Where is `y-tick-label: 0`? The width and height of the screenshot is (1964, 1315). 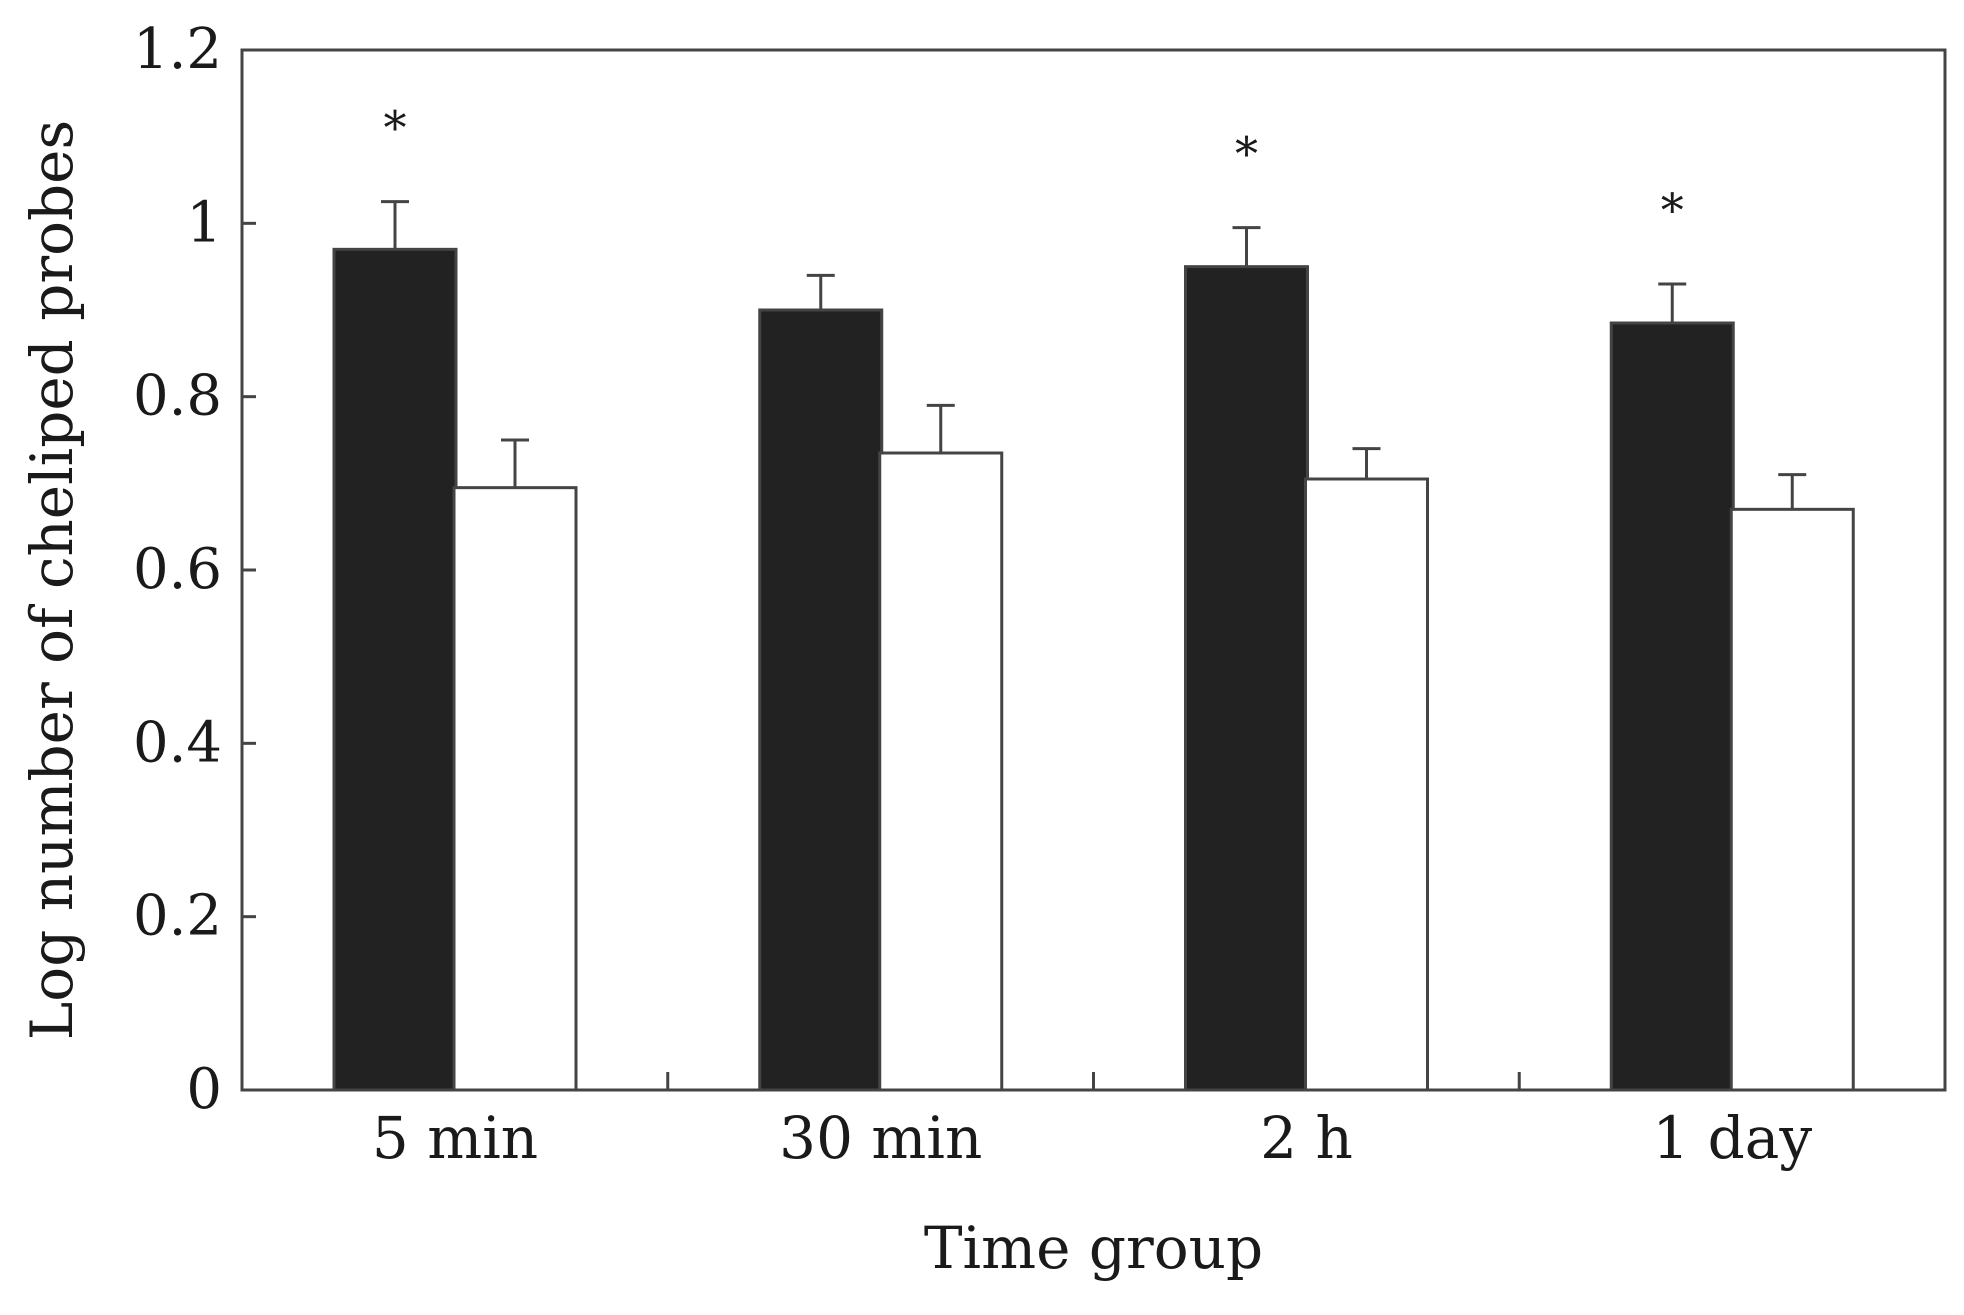 y-tick-label: 0 is located at coordinates (204, 1089).